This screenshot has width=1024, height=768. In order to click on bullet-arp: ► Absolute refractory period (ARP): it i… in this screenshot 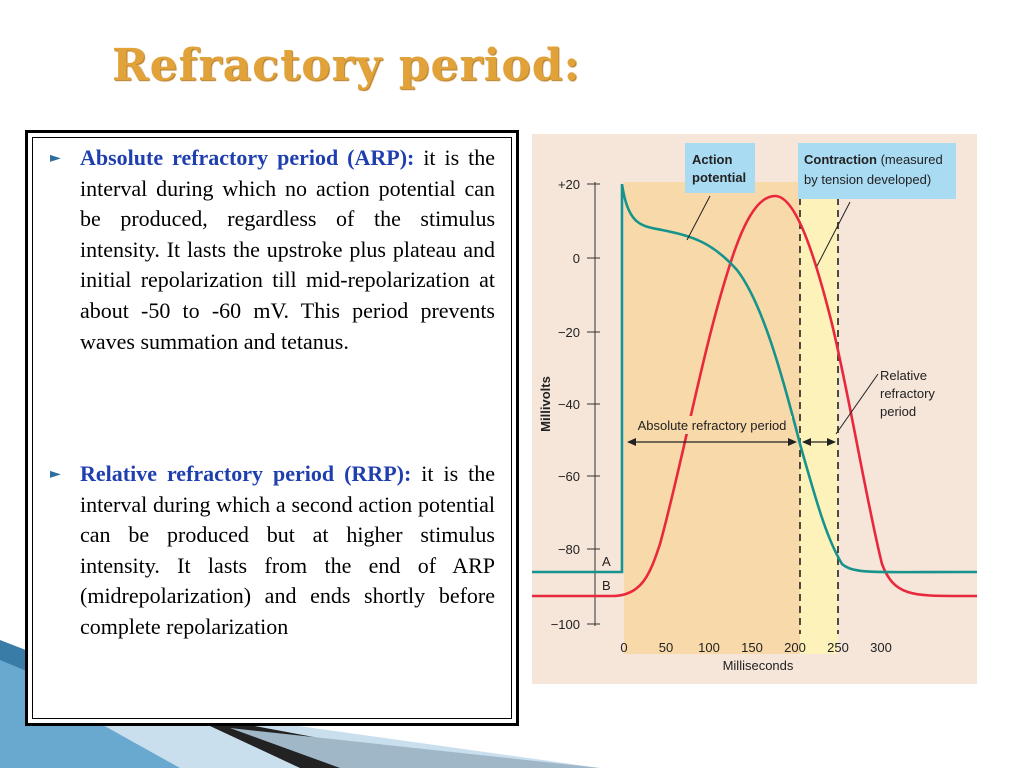, I will do `click(272, 250)`.